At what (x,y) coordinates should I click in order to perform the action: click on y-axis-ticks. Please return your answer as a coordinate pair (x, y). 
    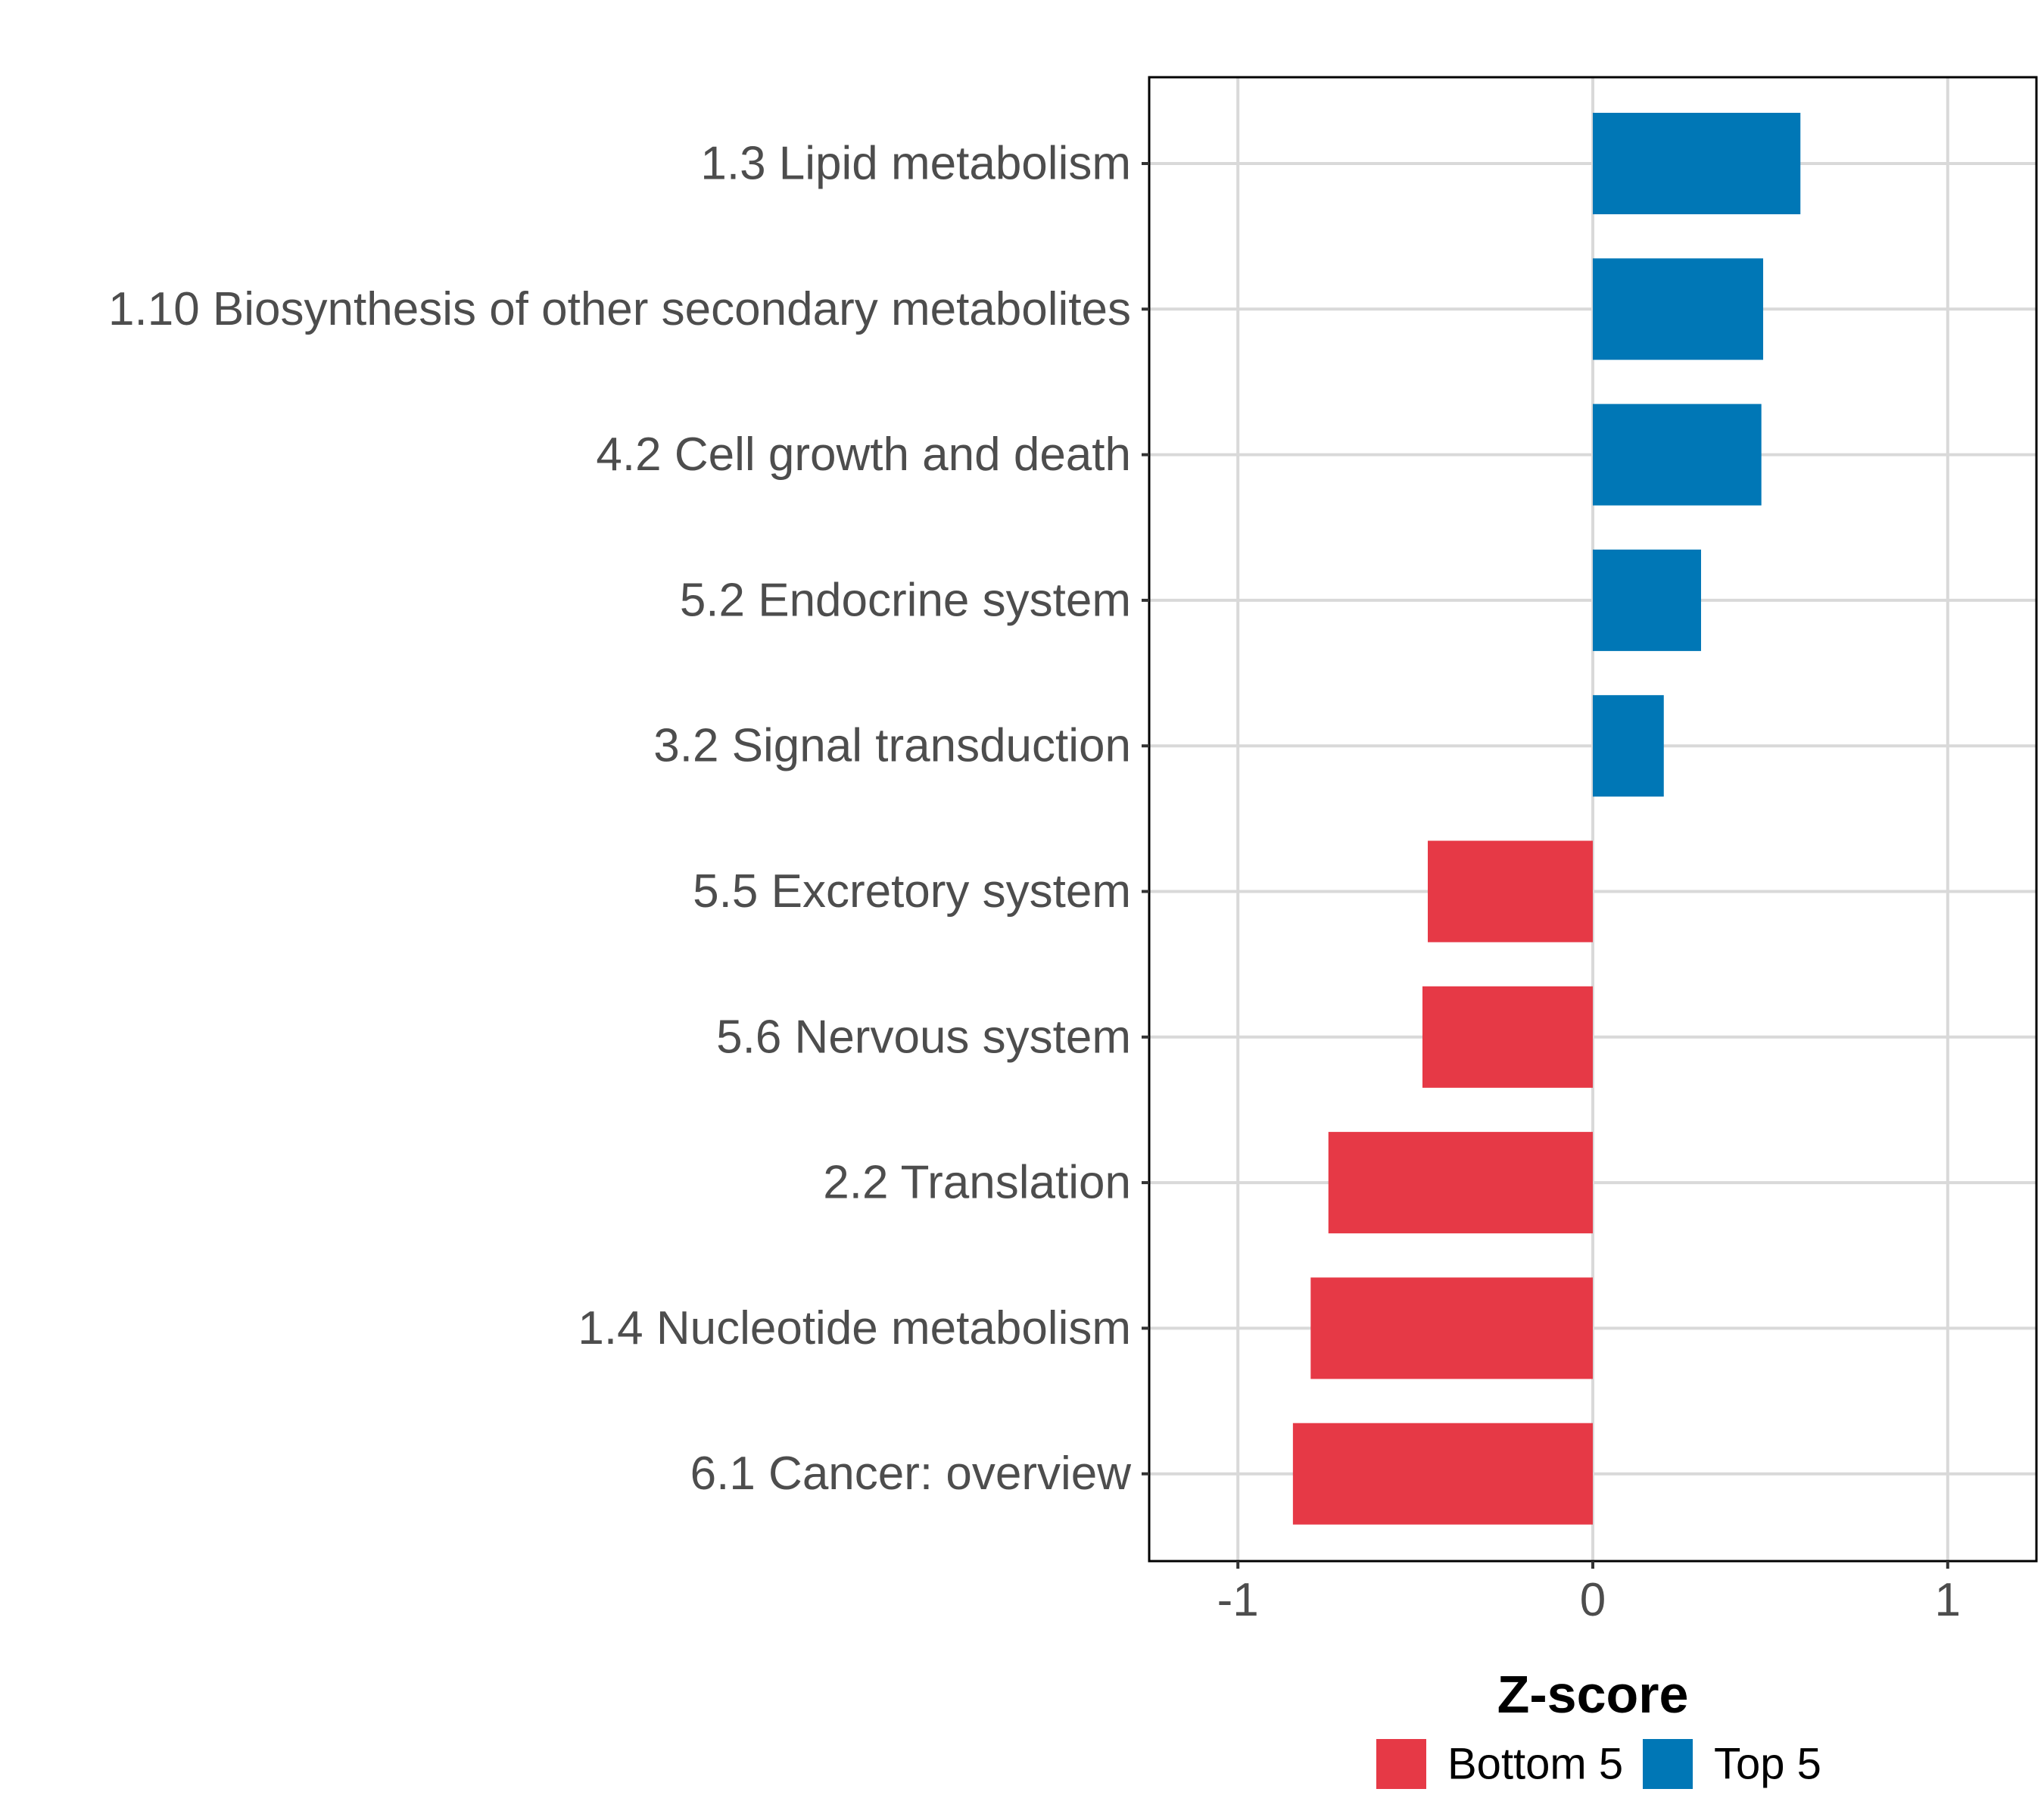
    Looking at the image, I should click on (1145, 819).